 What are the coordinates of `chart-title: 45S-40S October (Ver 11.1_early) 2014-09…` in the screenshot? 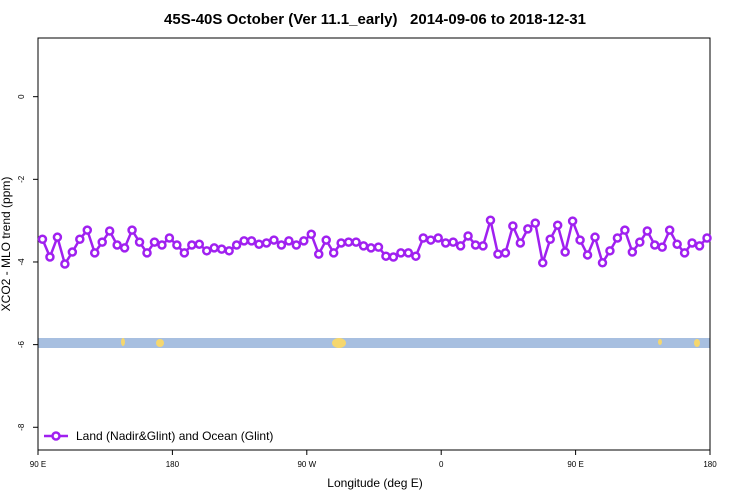 It's located at (375, 19).